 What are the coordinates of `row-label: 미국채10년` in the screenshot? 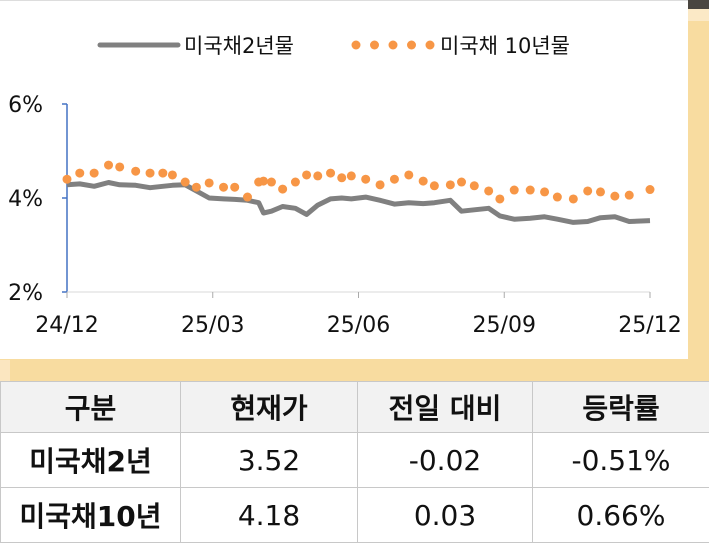 It's located at (91, 515).